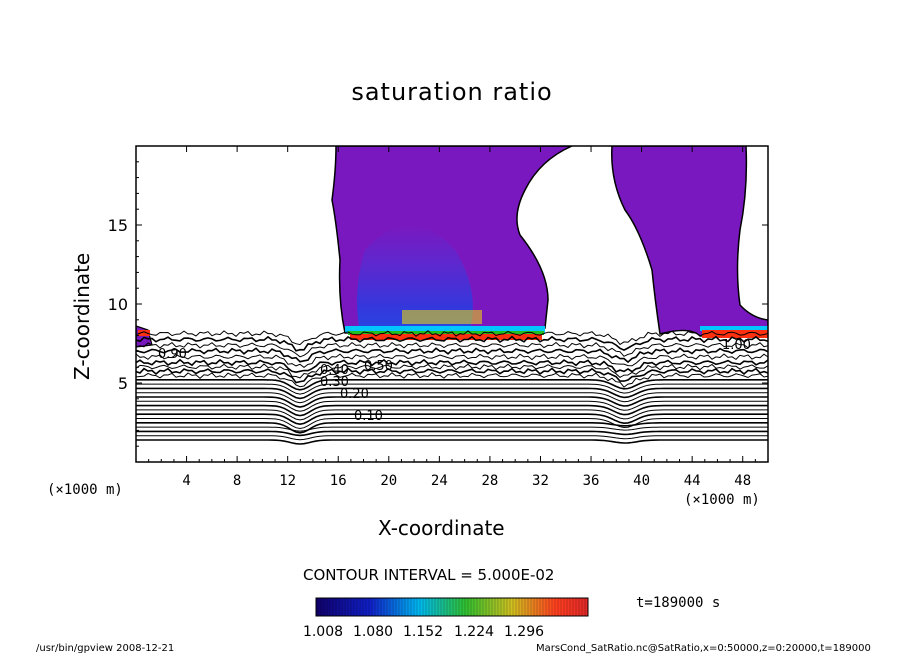  I want to click on contour-label-090: 0.90, so click(172, 354).